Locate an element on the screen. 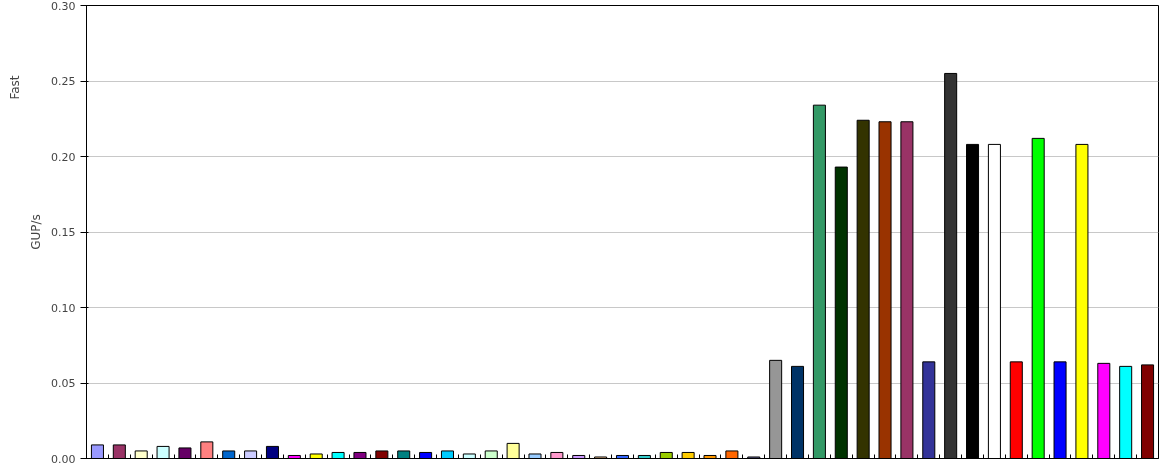 Image resolution: width=1164 pixels, height=468 pixels. y-tick-label: 0.20 is located at coordinates (63, 157).